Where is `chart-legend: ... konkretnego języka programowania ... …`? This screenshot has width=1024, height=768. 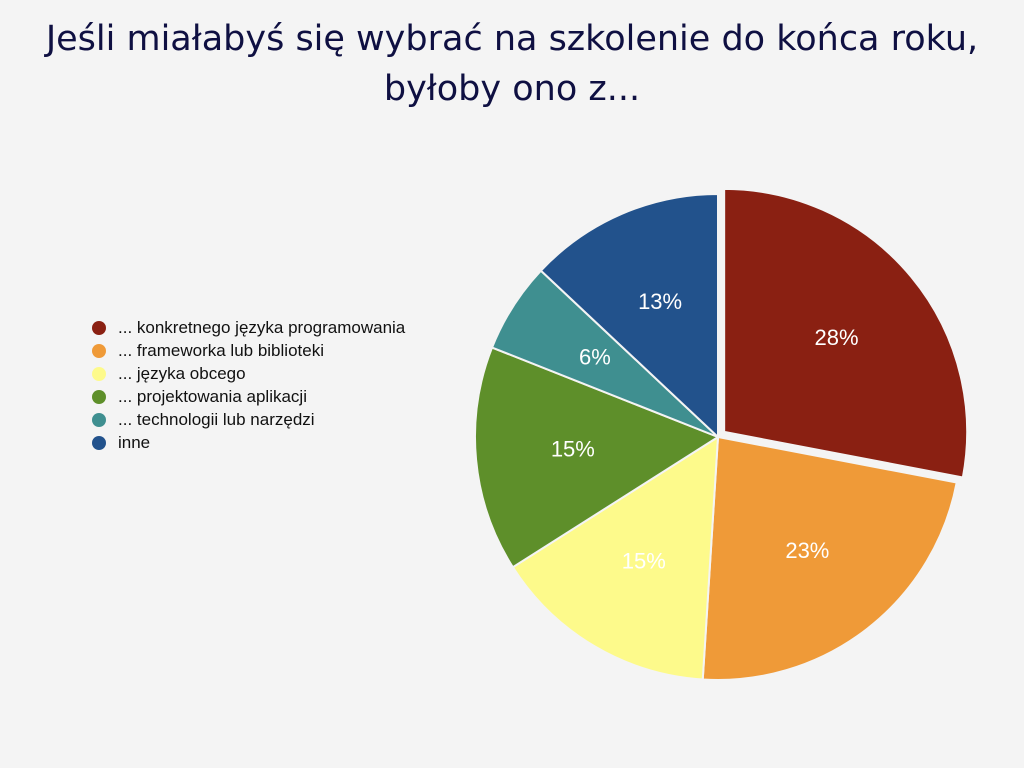 chart-legend: ... konkretnego języka programowania ... … is located at coordinates (248, 385).